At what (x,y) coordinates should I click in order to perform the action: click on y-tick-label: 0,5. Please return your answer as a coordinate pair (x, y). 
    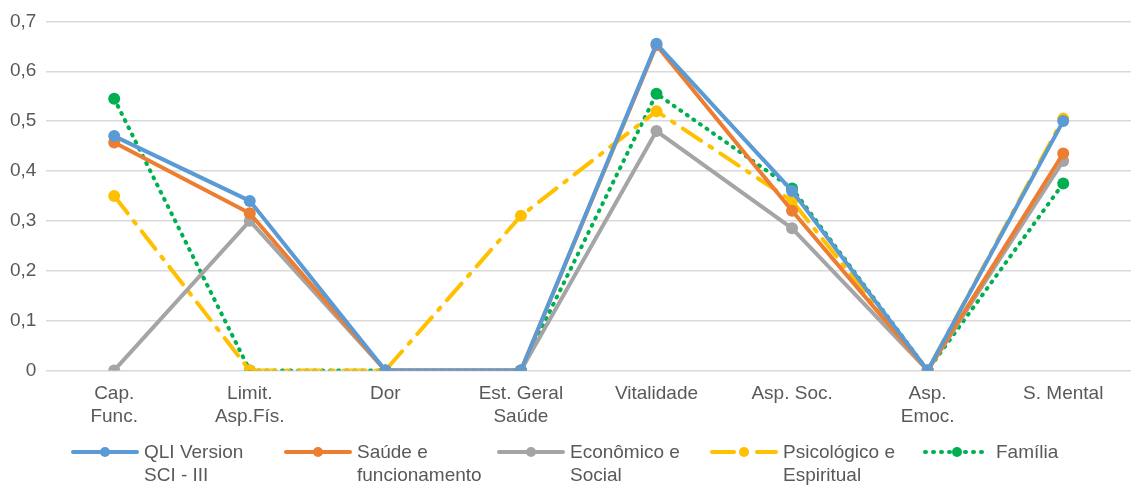
    Looking at the image, I should click on (23, 120).